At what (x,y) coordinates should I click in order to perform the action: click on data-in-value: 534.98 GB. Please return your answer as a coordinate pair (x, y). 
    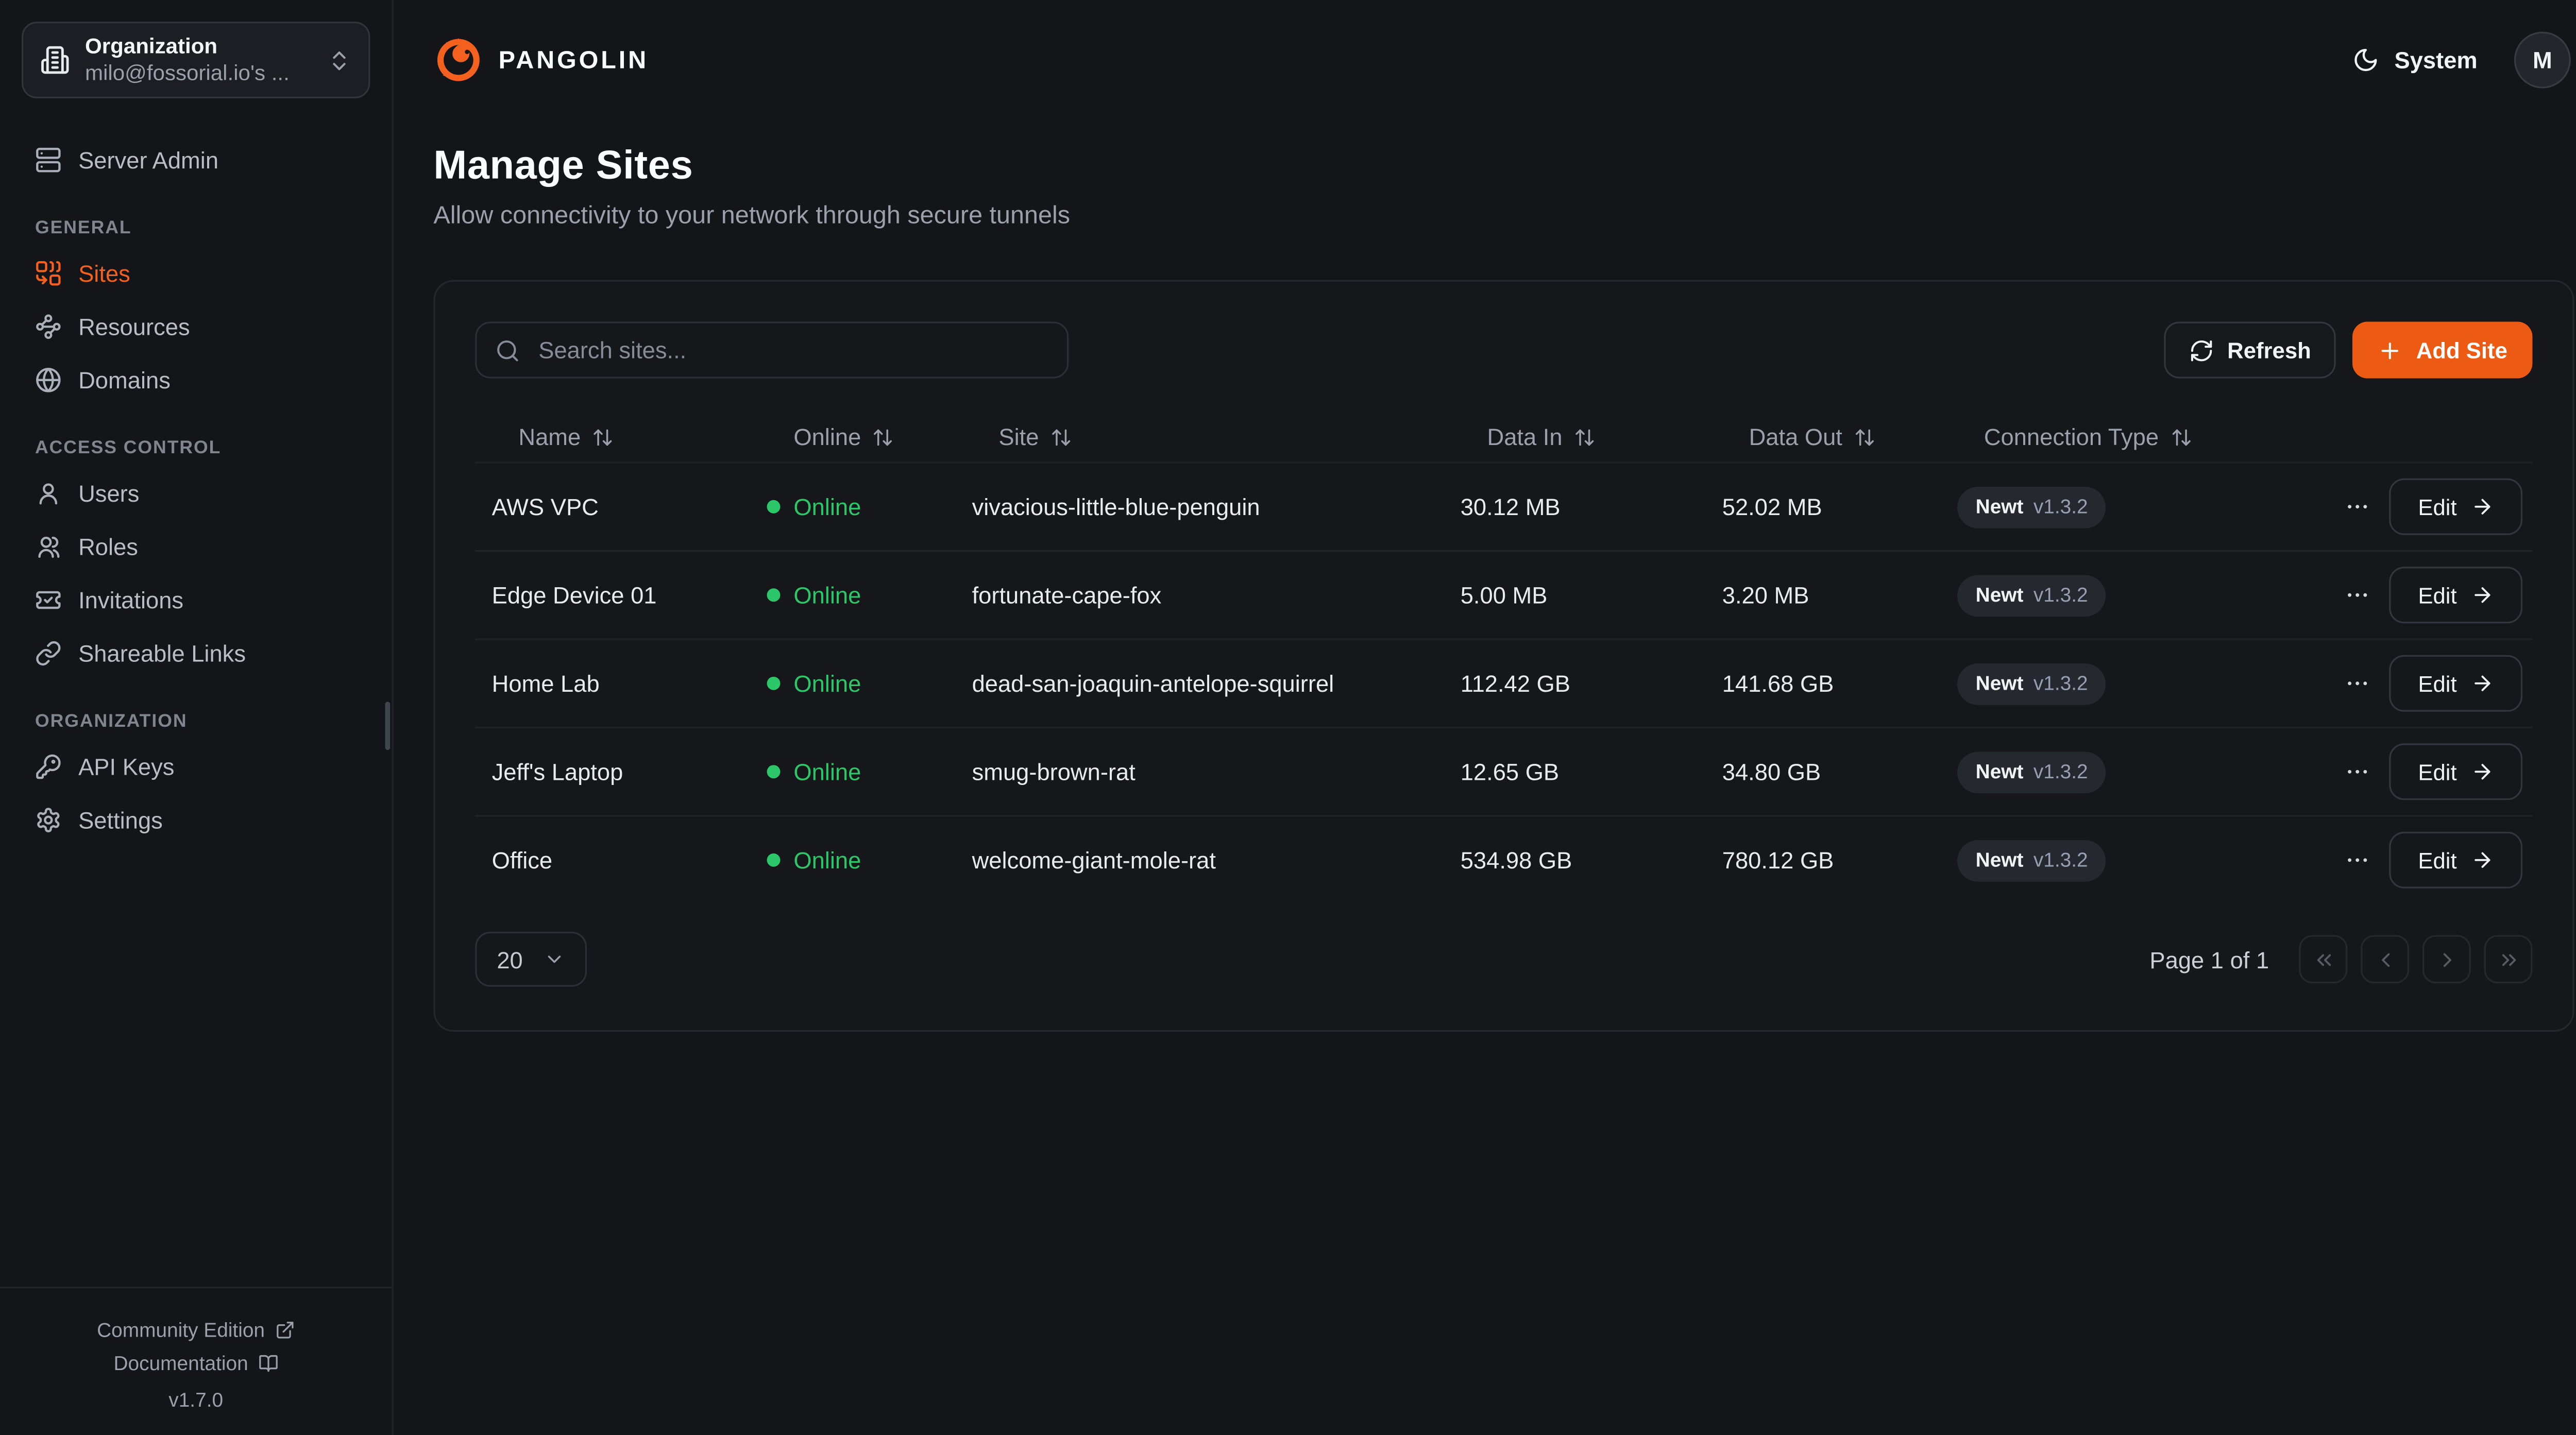
    Looking at the image, I should click on (1516, 860).